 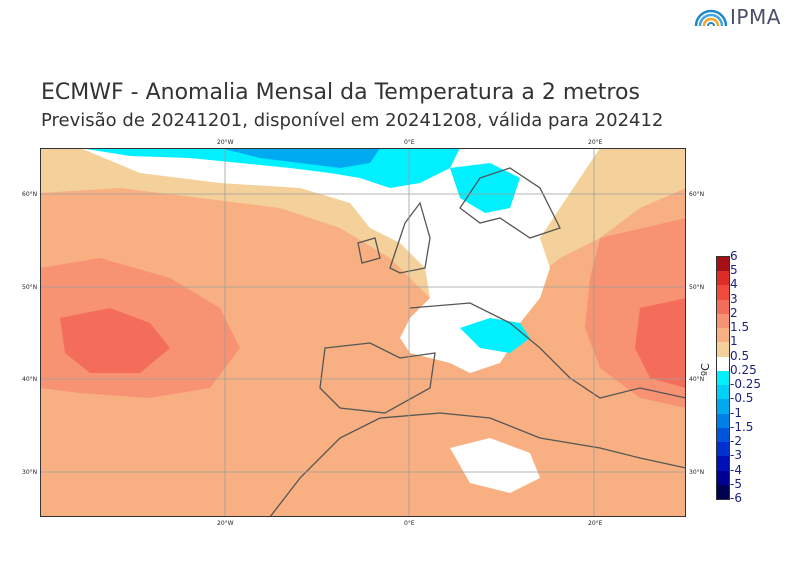 I want to click on lat-label-right: 40°N, so click(x=697, y=379).